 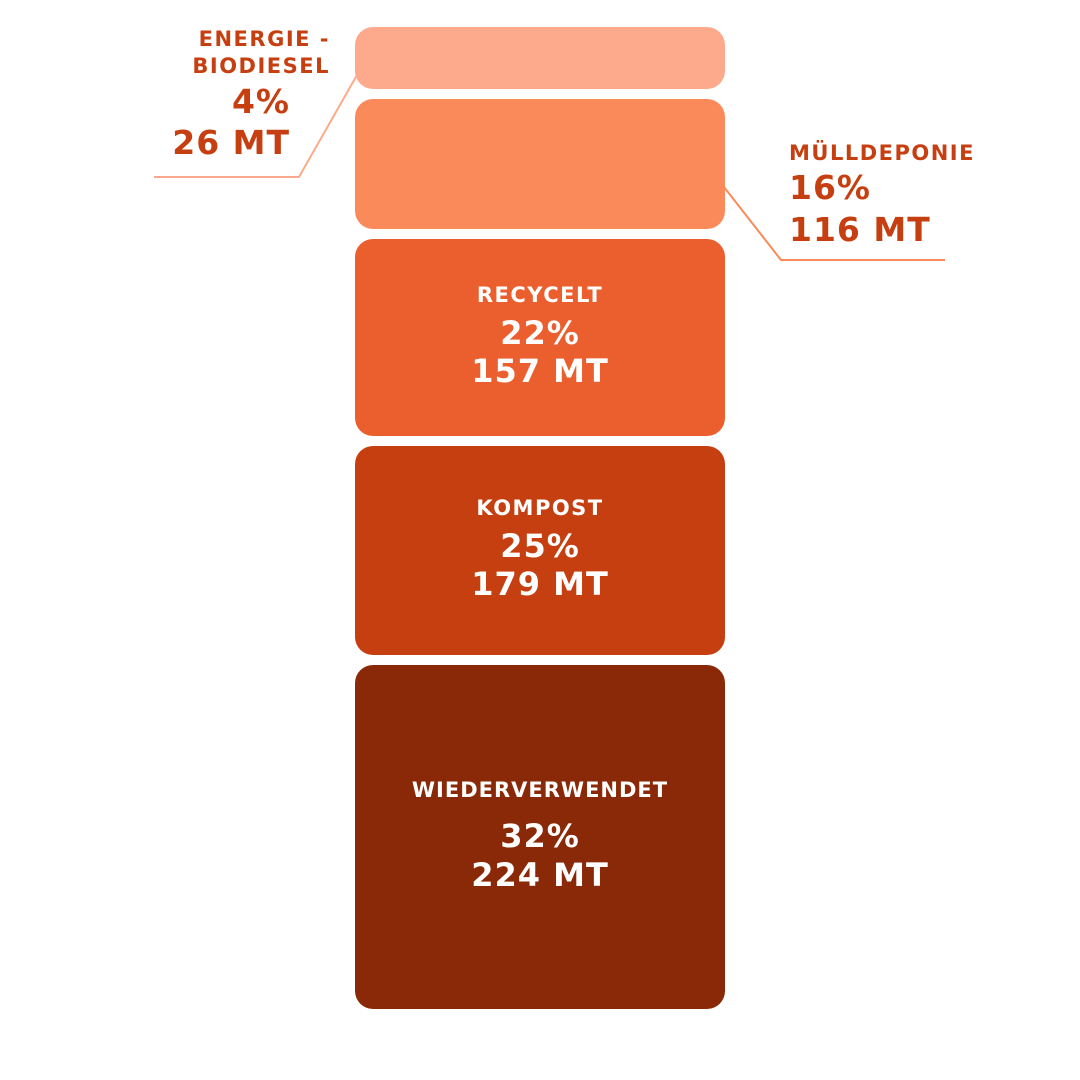 I want to click on leader-line-biodiesel, so click(x=256, y=126).